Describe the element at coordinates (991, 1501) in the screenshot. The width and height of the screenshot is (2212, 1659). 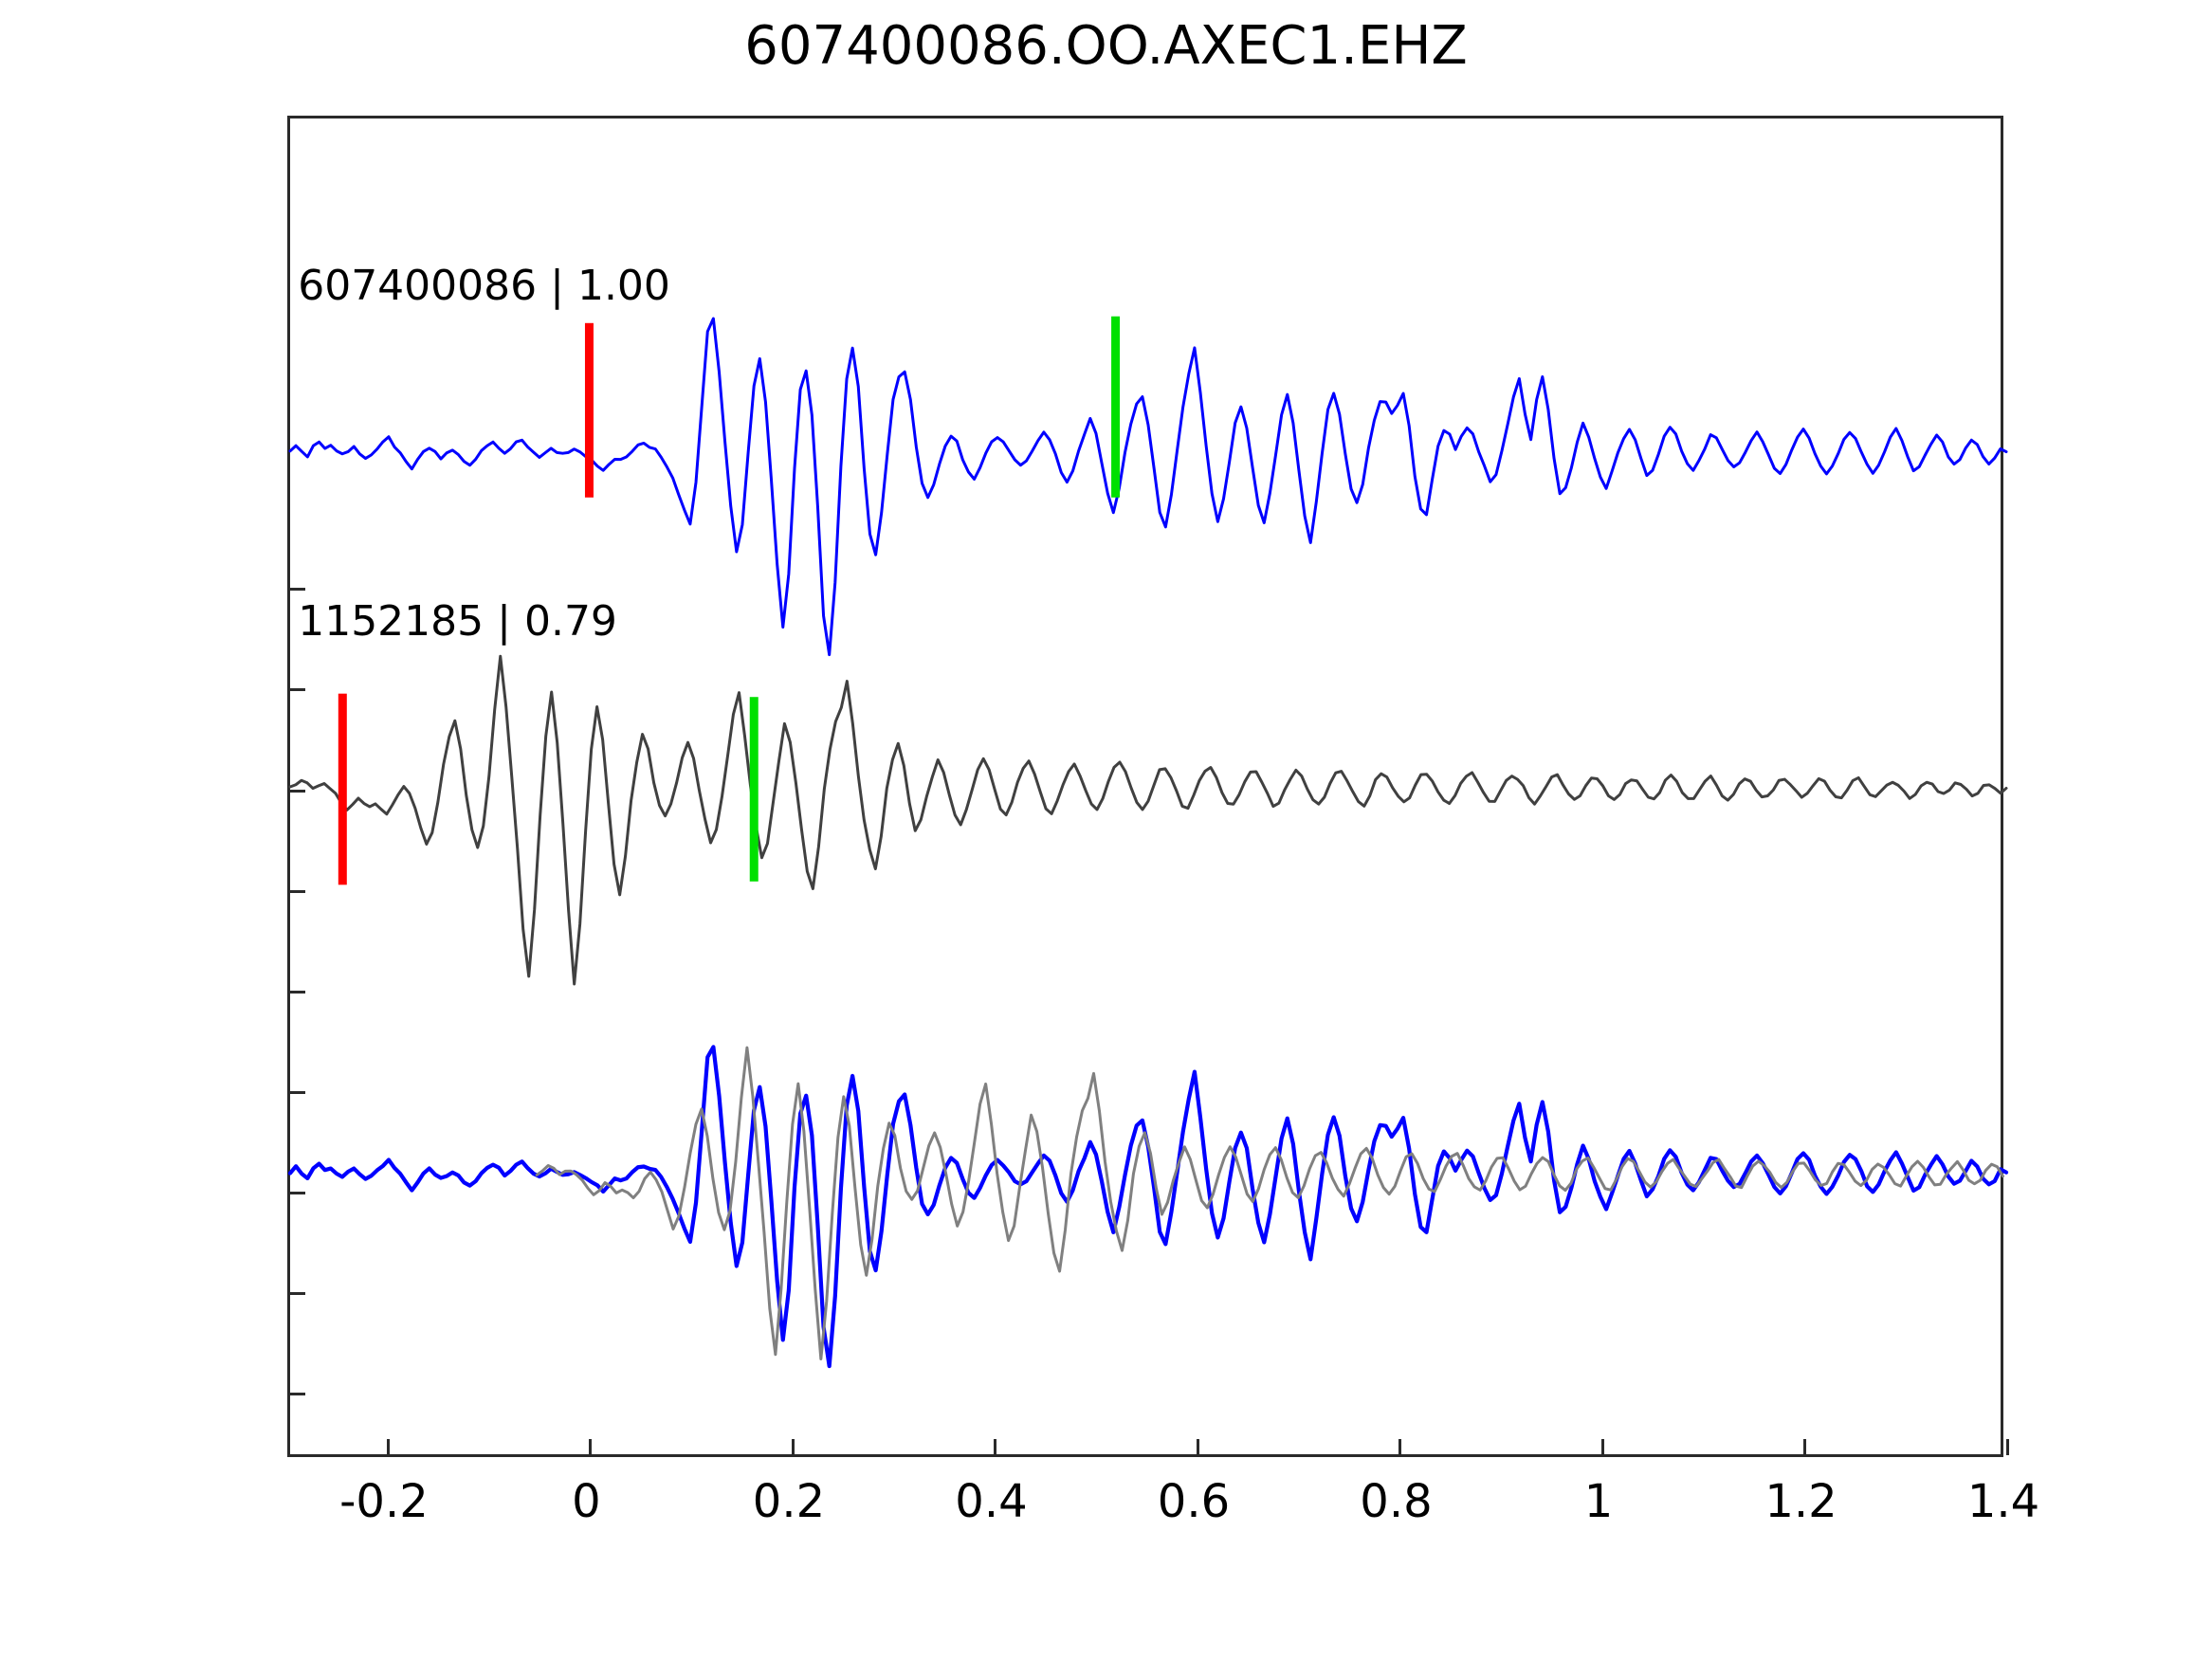
I see `x-tick-label: 0.4` at that location.